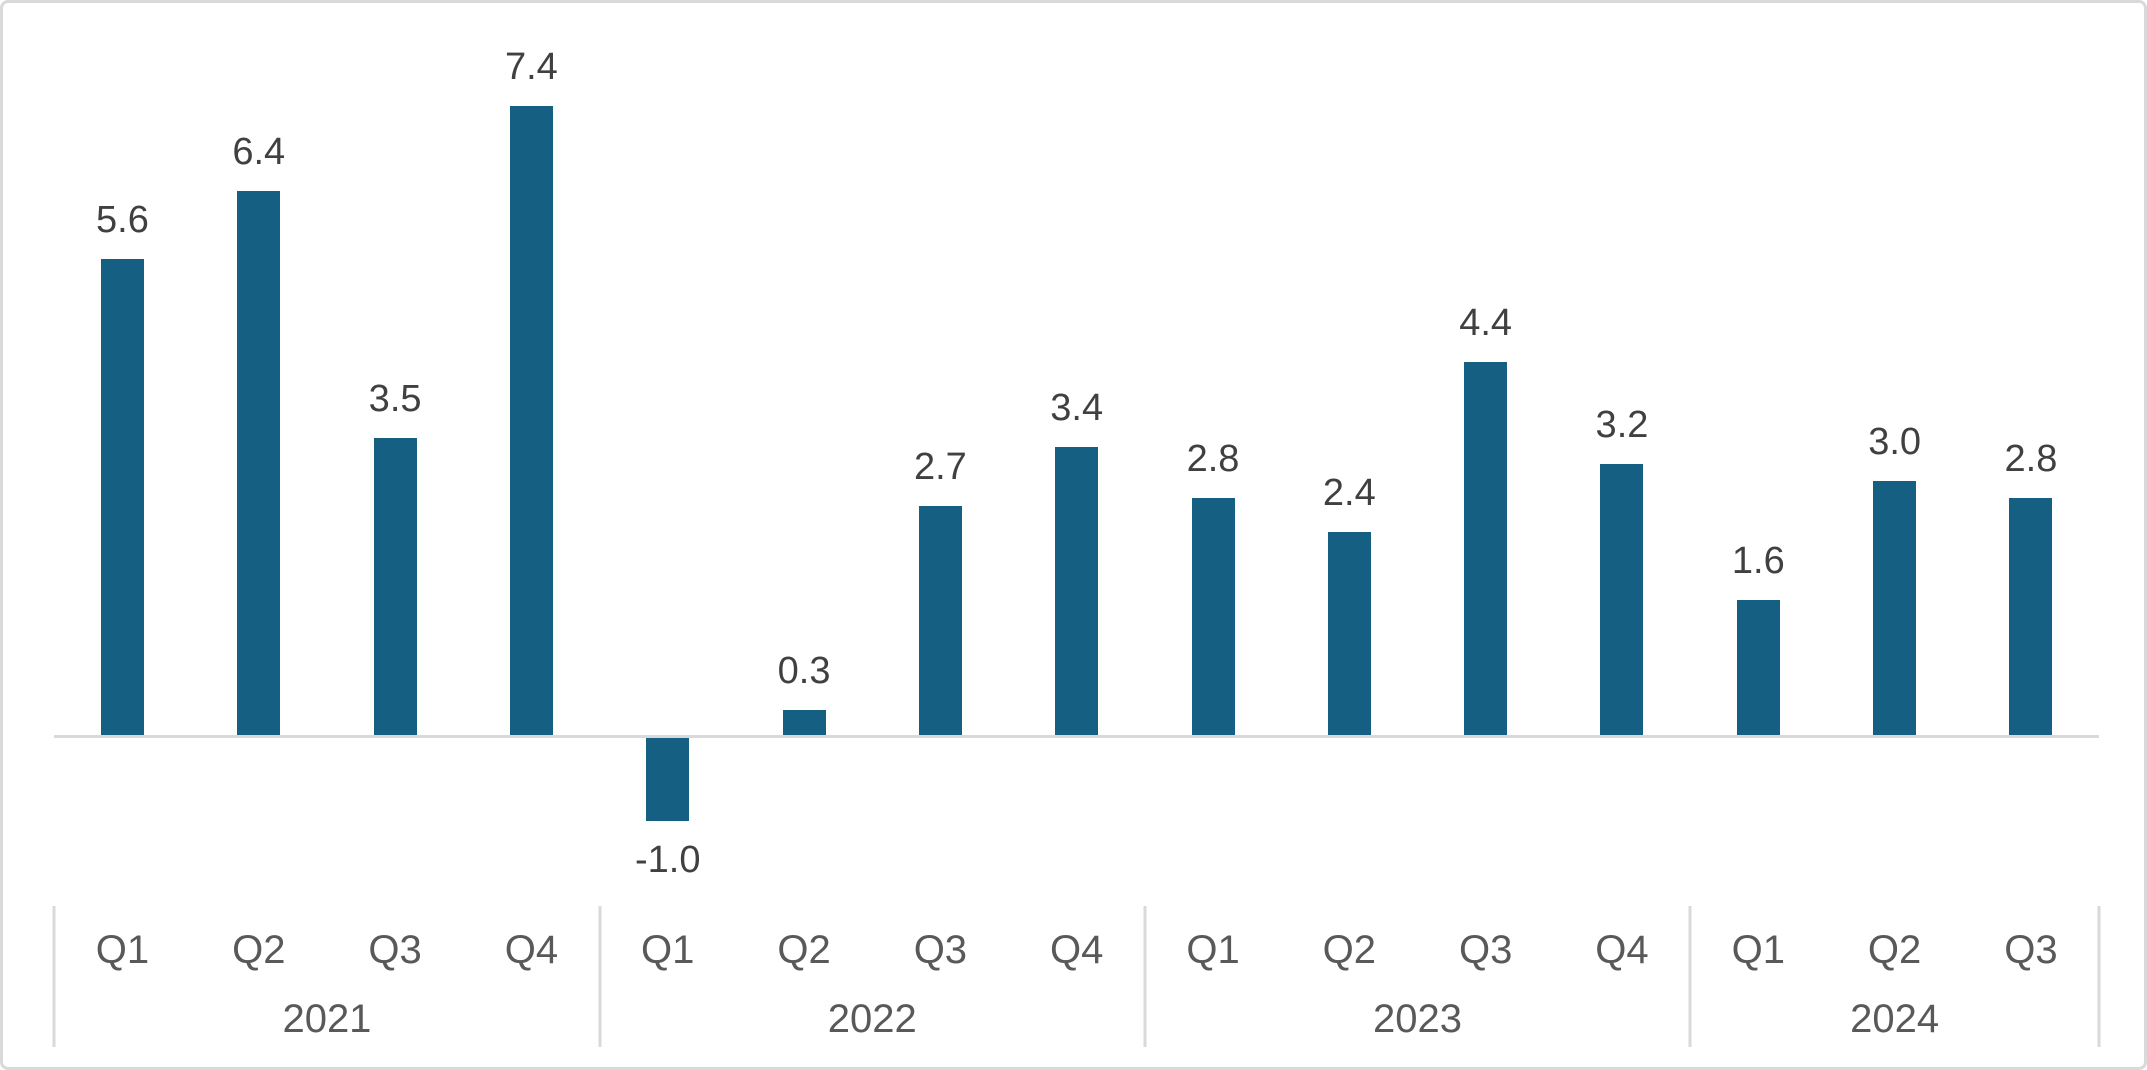  I want to click on year-label-2021: 2021, so click(327, 1019).